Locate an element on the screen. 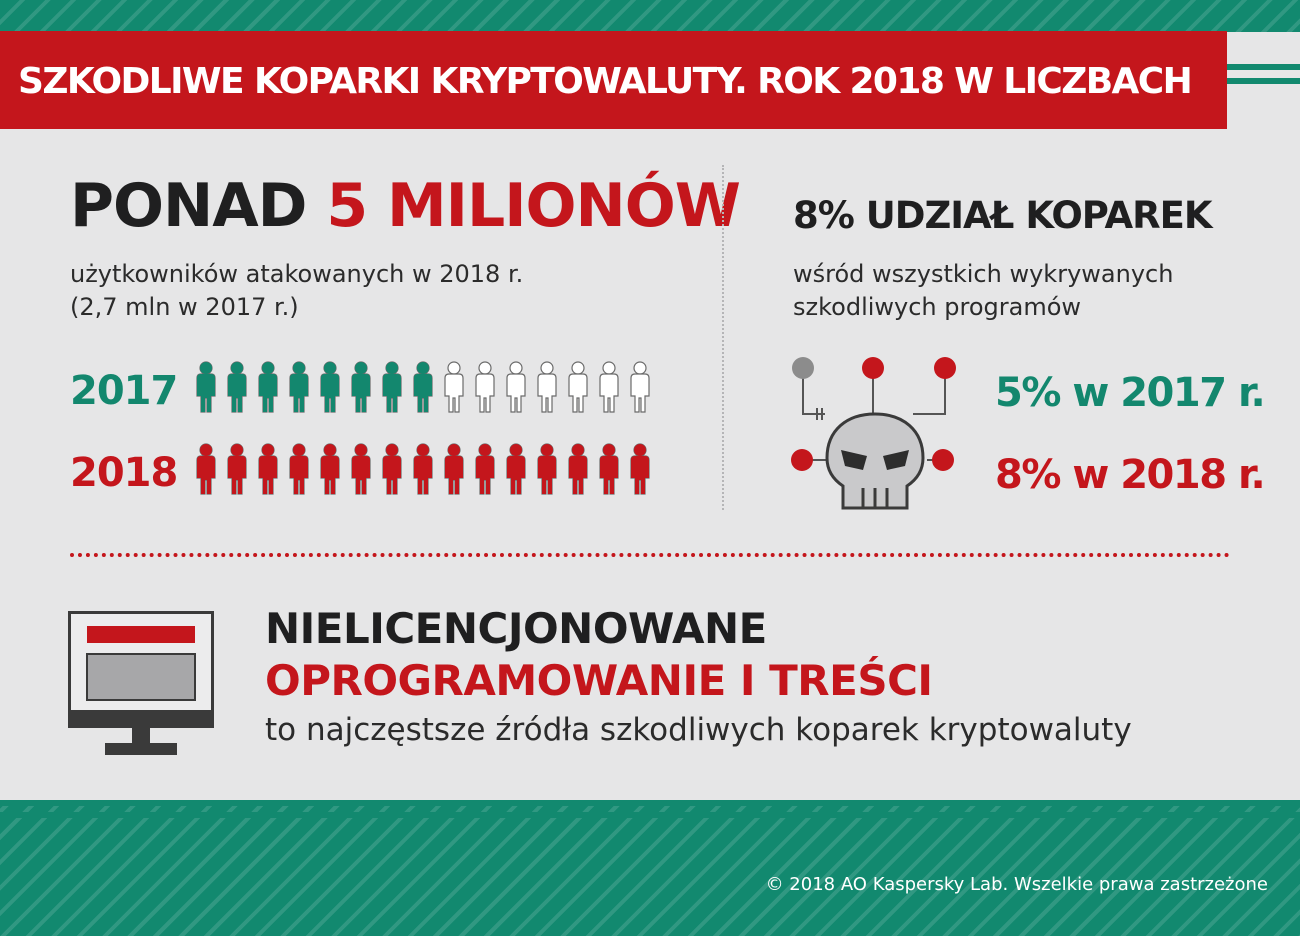 This screenshot has height=936, width=1300. sources-line-1: NIELICENCJONOWANE is located at coordinates (516, 628).